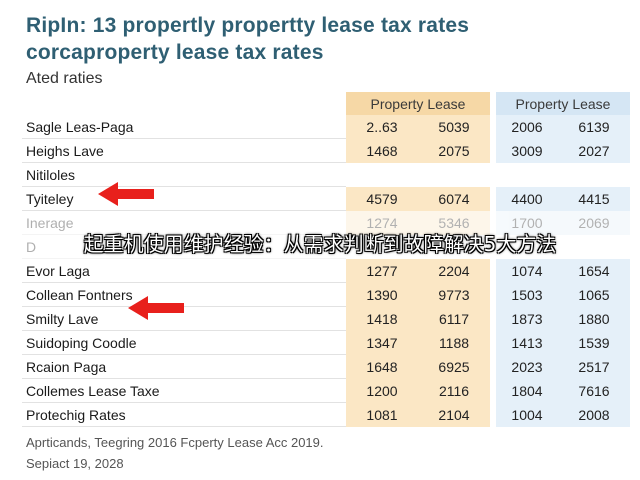 Image resolution: width=640 pixels, height=480 pixels. Describe the element at coordinates (594, 151) in the screenshot. I see `rate-cell: 2027` at that location.